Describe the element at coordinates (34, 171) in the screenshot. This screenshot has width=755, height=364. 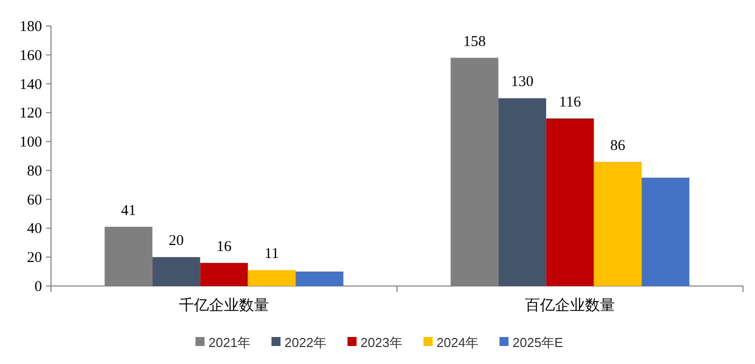
I see `y-tick-label: 80` at that location.